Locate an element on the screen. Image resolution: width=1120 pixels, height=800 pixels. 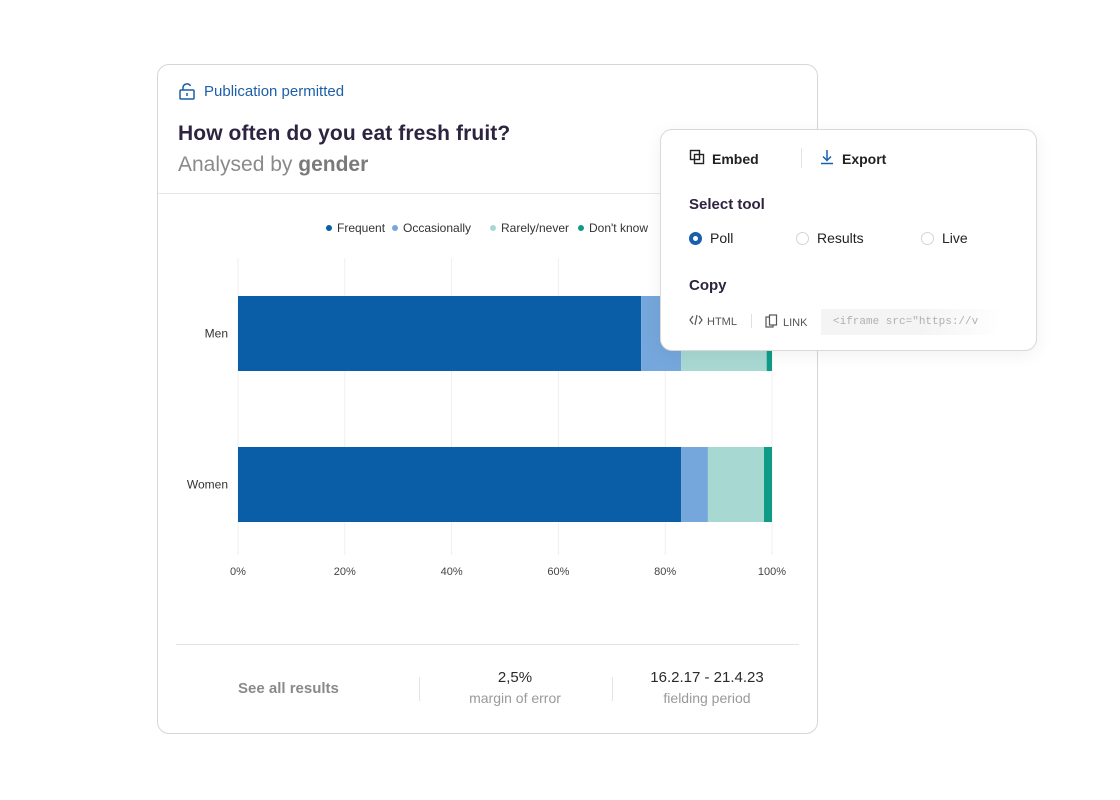
tab-separator is located at coordinates (801, 158).